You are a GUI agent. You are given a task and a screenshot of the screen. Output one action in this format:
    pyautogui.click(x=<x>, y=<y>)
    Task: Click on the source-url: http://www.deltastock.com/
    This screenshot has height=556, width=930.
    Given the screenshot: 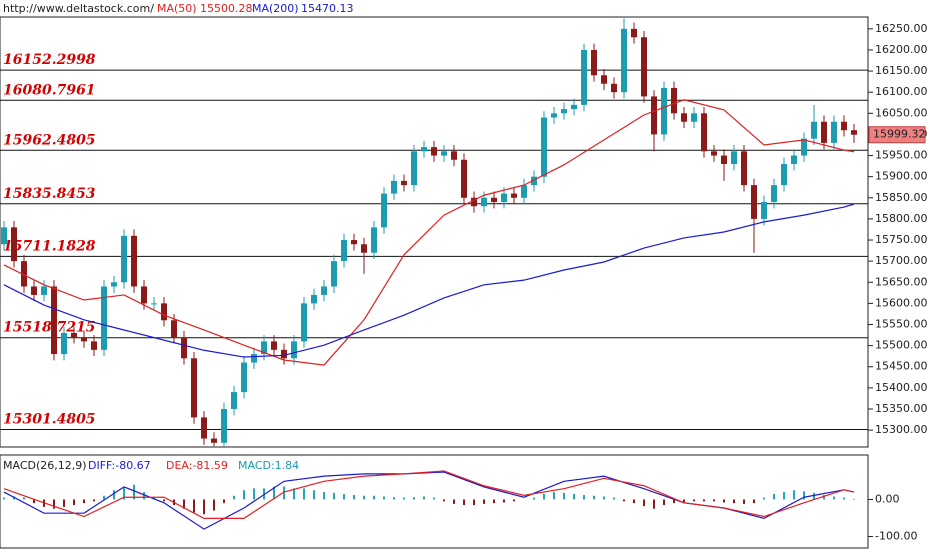 What is the action you would take?
    pyautogui.click(x=78, y=8)
    